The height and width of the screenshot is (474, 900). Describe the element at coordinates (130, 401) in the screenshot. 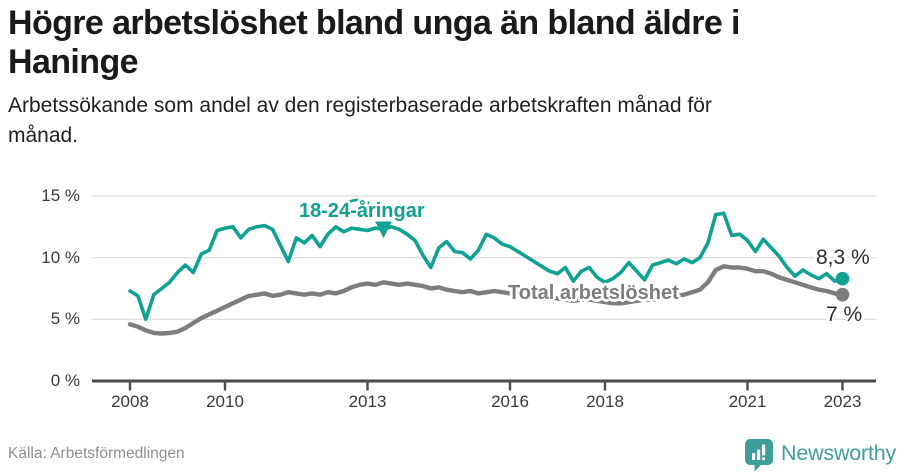

I see `x-axis-label: 2008` at that location.